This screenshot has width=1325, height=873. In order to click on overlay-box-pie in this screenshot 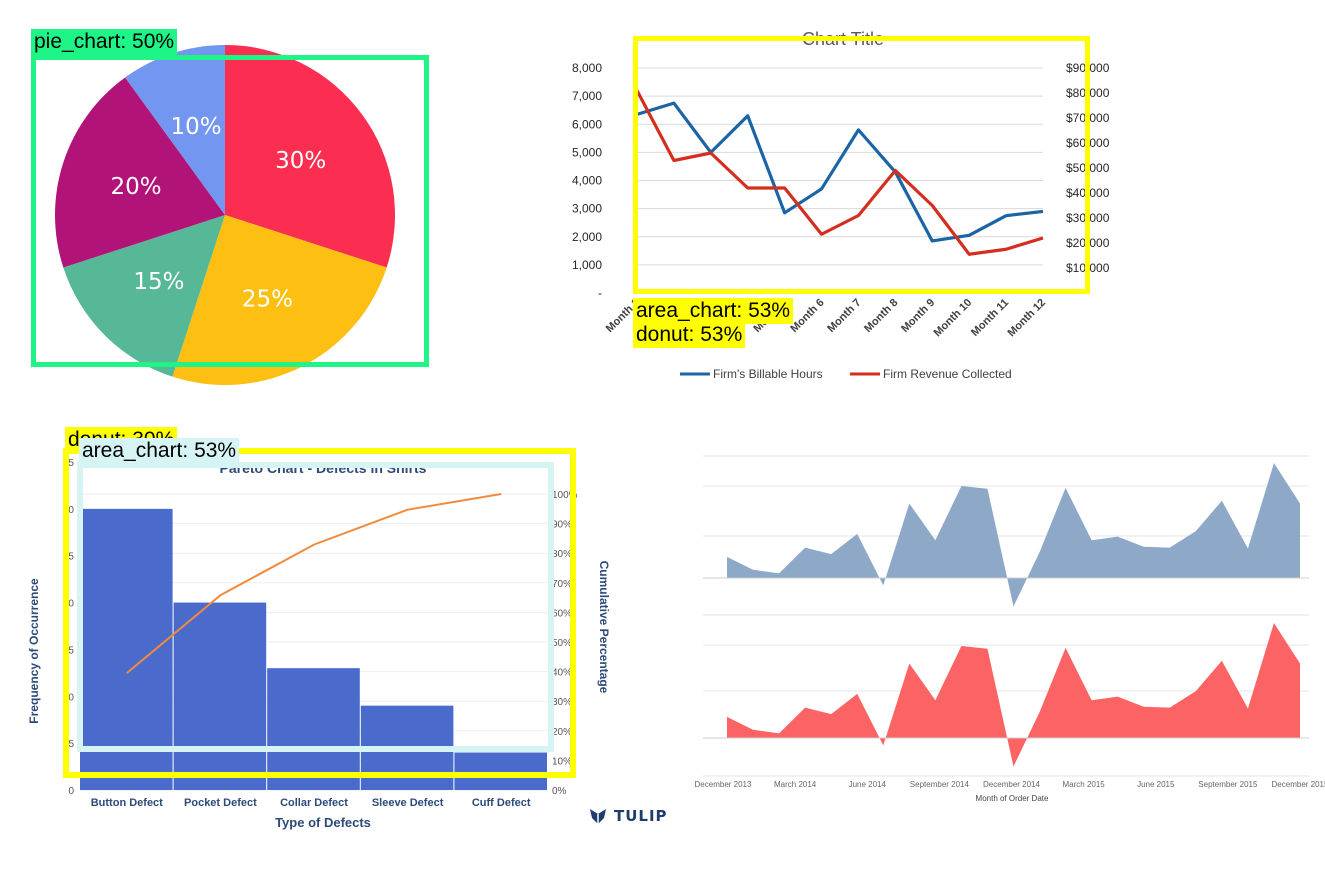, I will do `click(230, 211)`.